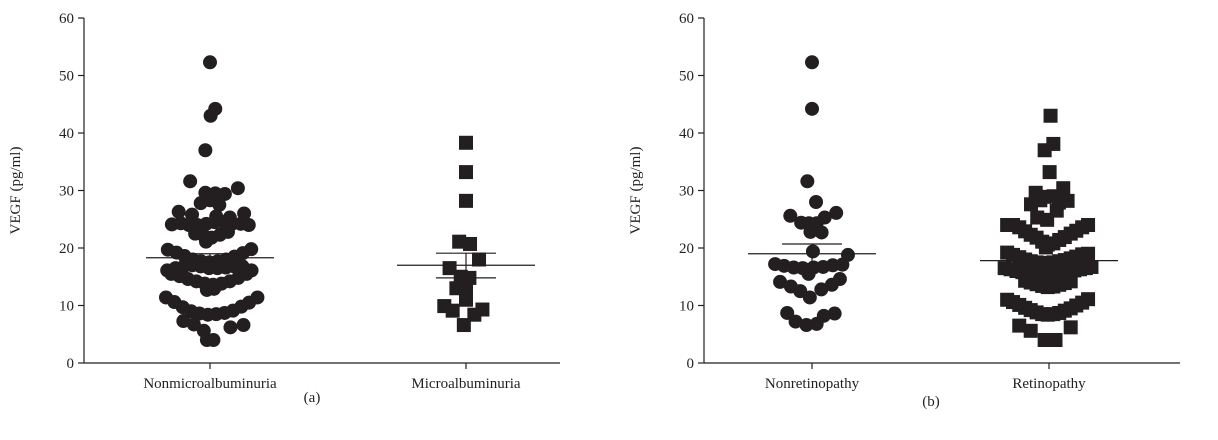 This screenshot has height=440, width=1218. Describe the element at coordinates (931, 402) in the screenshot. I see `panel-label-b: (b)` at that location.